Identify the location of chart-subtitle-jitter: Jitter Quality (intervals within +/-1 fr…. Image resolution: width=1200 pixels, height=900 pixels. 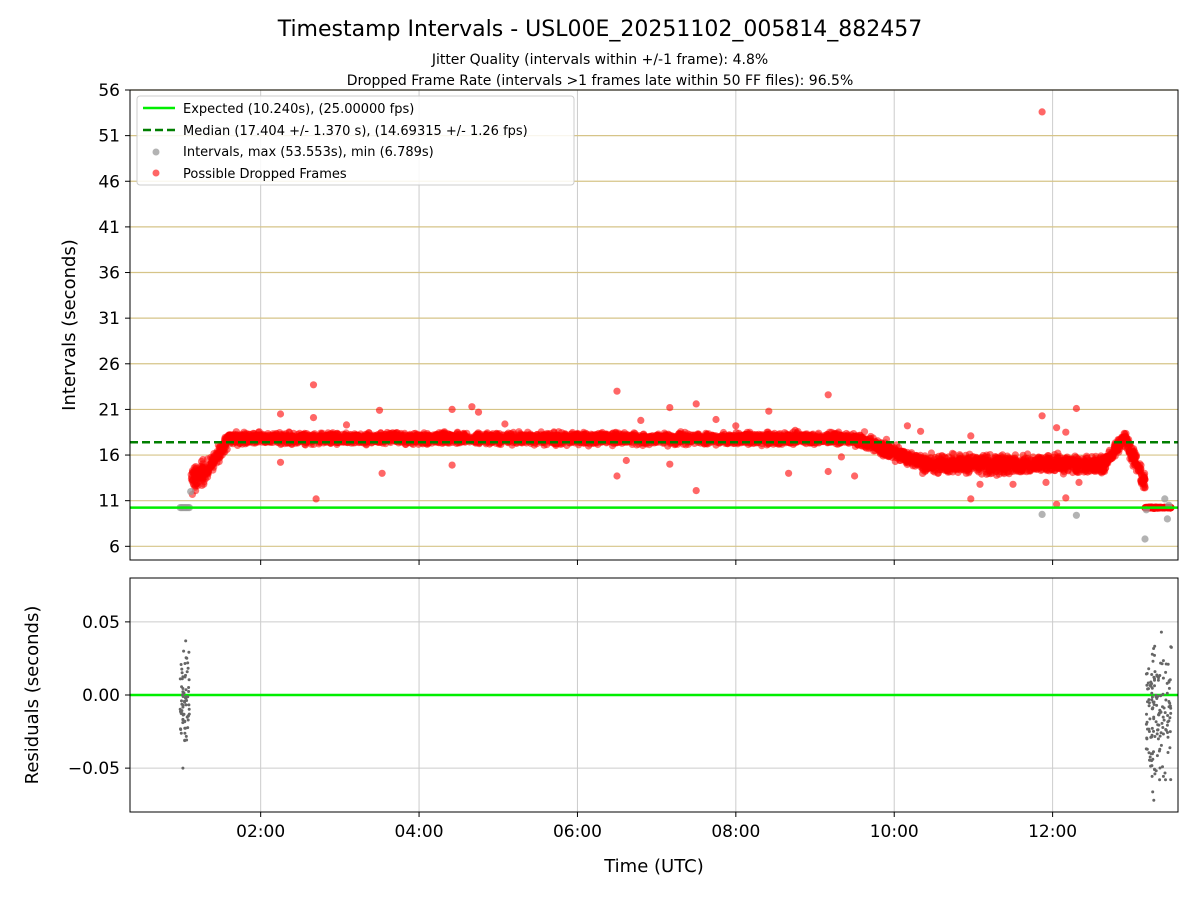
(599, 60).